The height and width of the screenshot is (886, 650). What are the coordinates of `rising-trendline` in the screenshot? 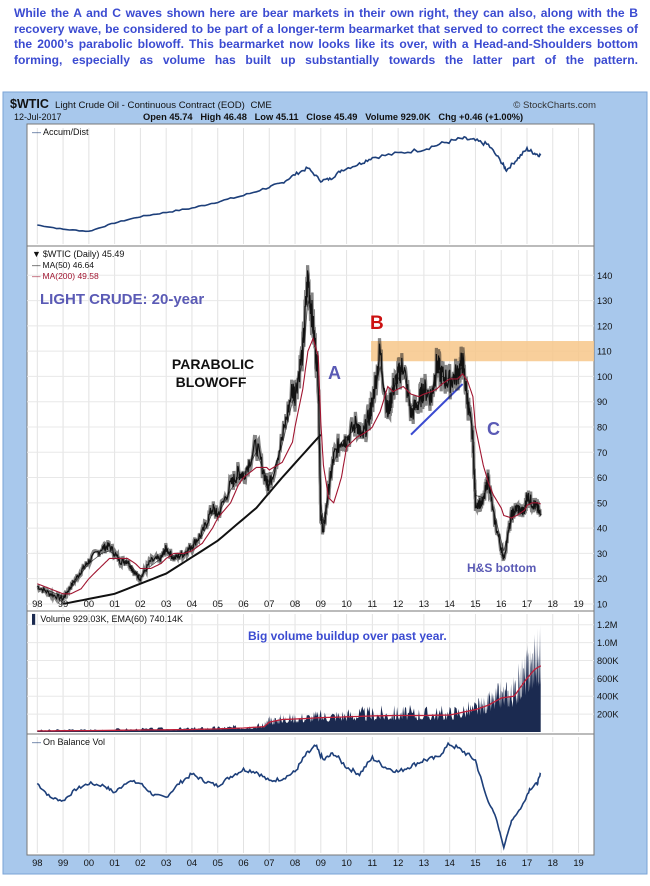 It's located at (437, 409).